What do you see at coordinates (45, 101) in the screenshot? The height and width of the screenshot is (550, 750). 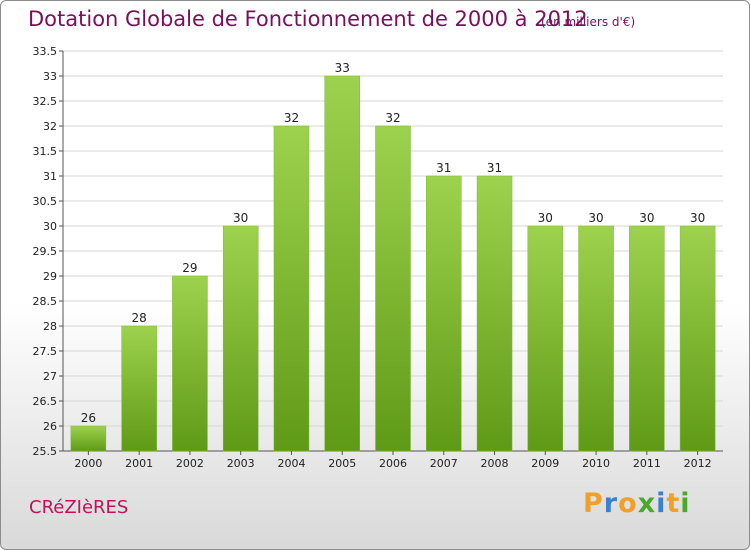 I see `y-tick-label: 32.5` at bounding box center [45, 101].